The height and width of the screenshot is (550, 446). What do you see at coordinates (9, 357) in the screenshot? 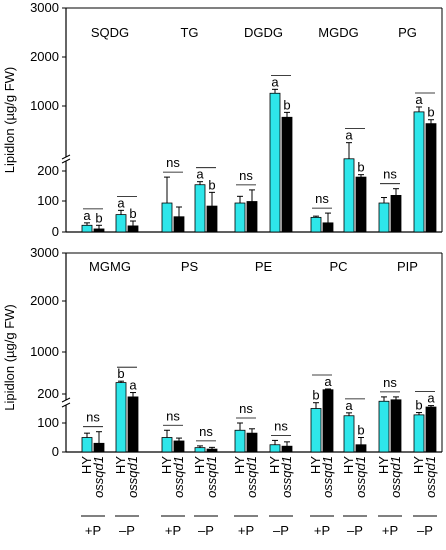
I see `y-axis-label-bottom: Lipidlon (µg/g FW)` at bounding box center [9, 357].